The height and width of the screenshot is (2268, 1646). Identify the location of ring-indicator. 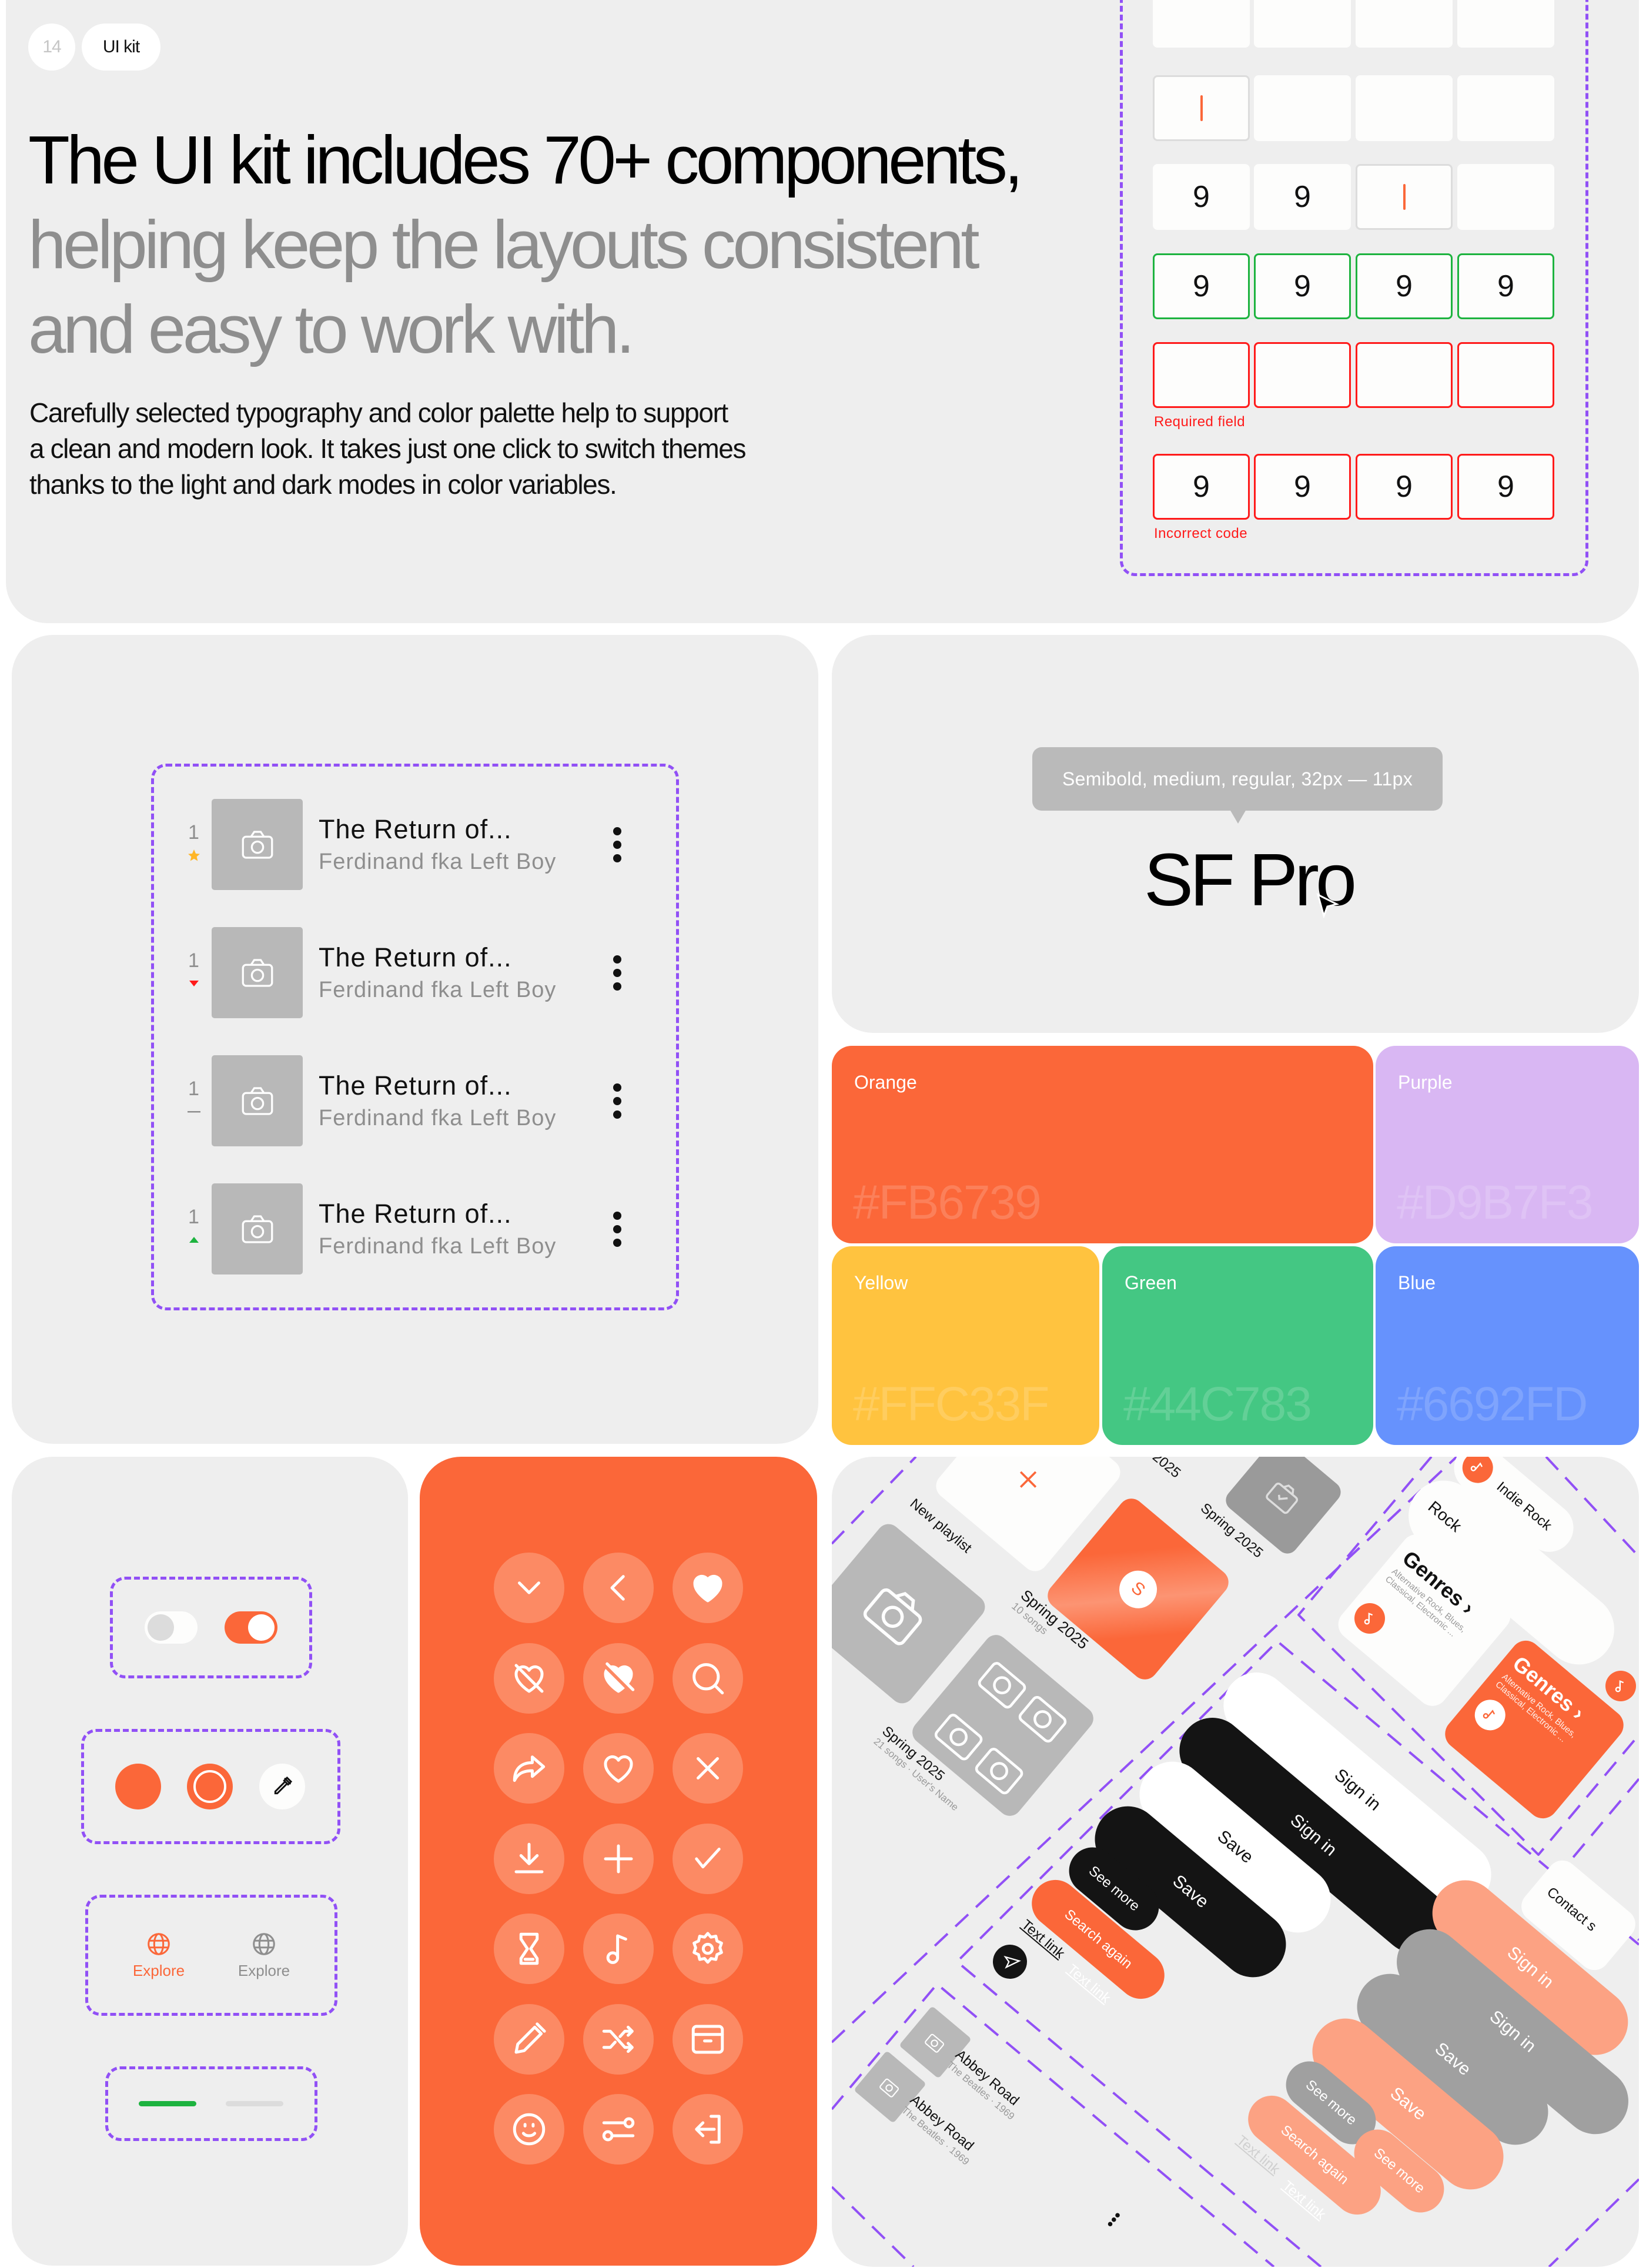
(209, 1787).